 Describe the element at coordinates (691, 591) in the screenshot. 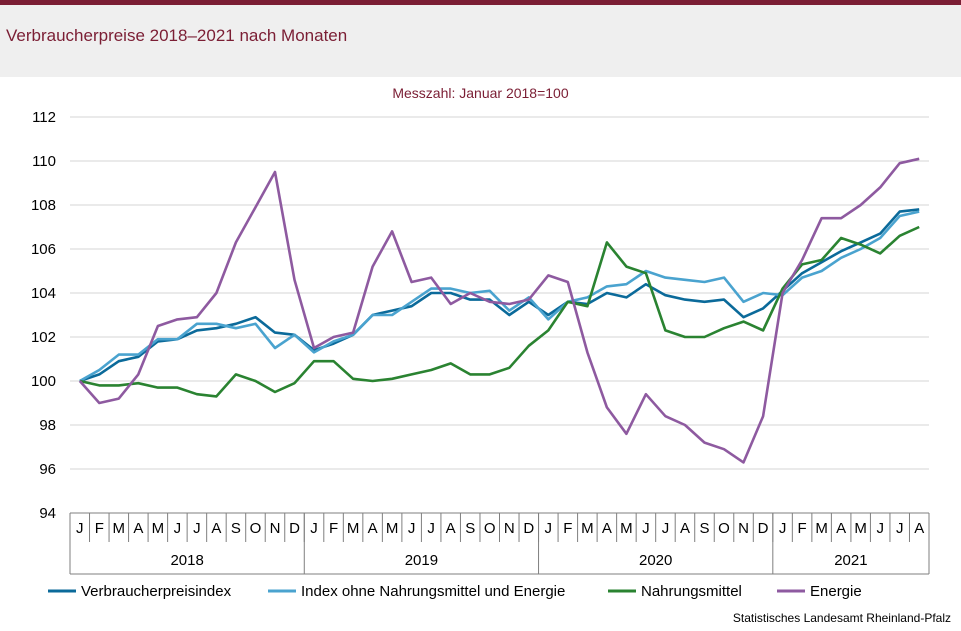

I see `legend-label: Nahrungsmittel` at that location.